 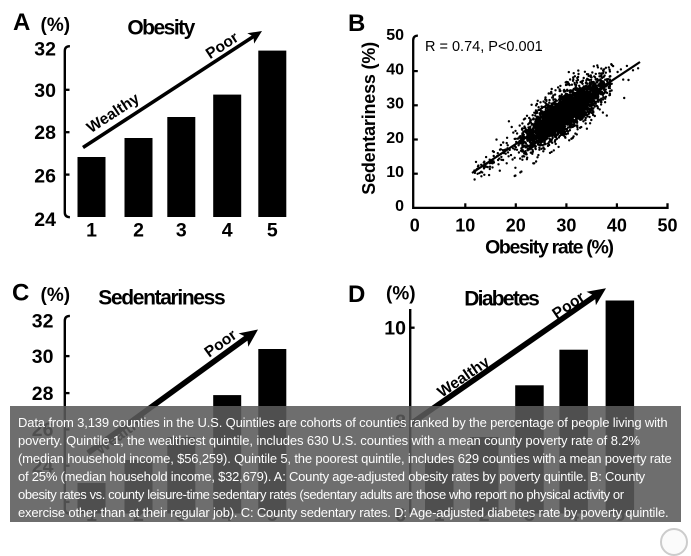 I want to click on svg-text: Obesity rate (%), so click(x=549, y=247).